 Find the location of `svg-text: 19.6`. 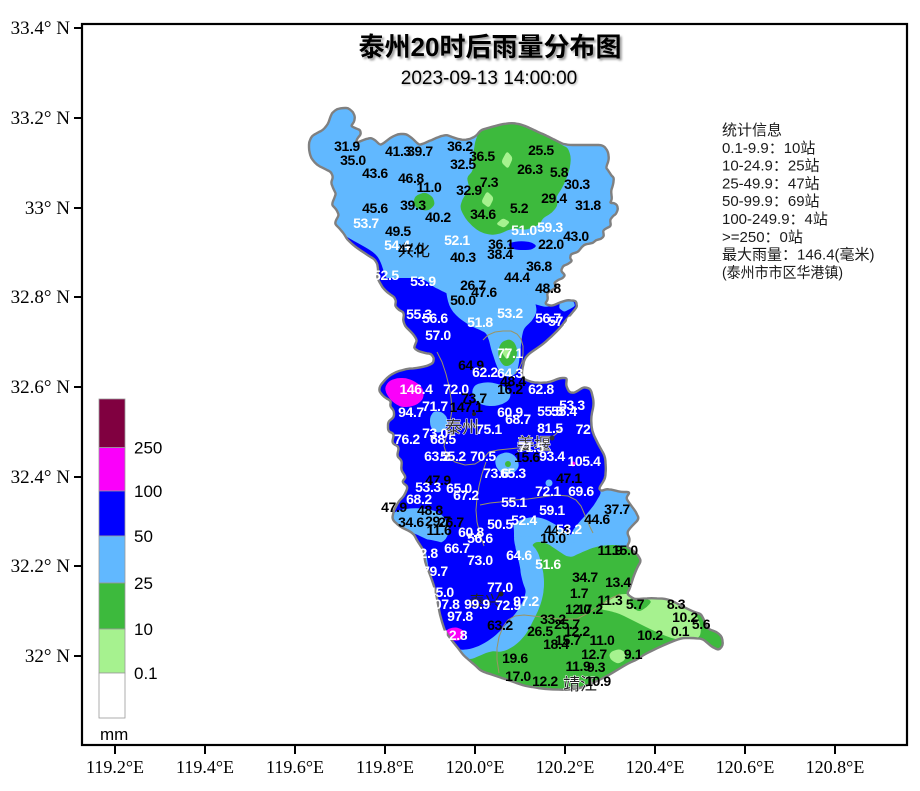

svg-text: 19.6 is located at coordinates (515, 658).